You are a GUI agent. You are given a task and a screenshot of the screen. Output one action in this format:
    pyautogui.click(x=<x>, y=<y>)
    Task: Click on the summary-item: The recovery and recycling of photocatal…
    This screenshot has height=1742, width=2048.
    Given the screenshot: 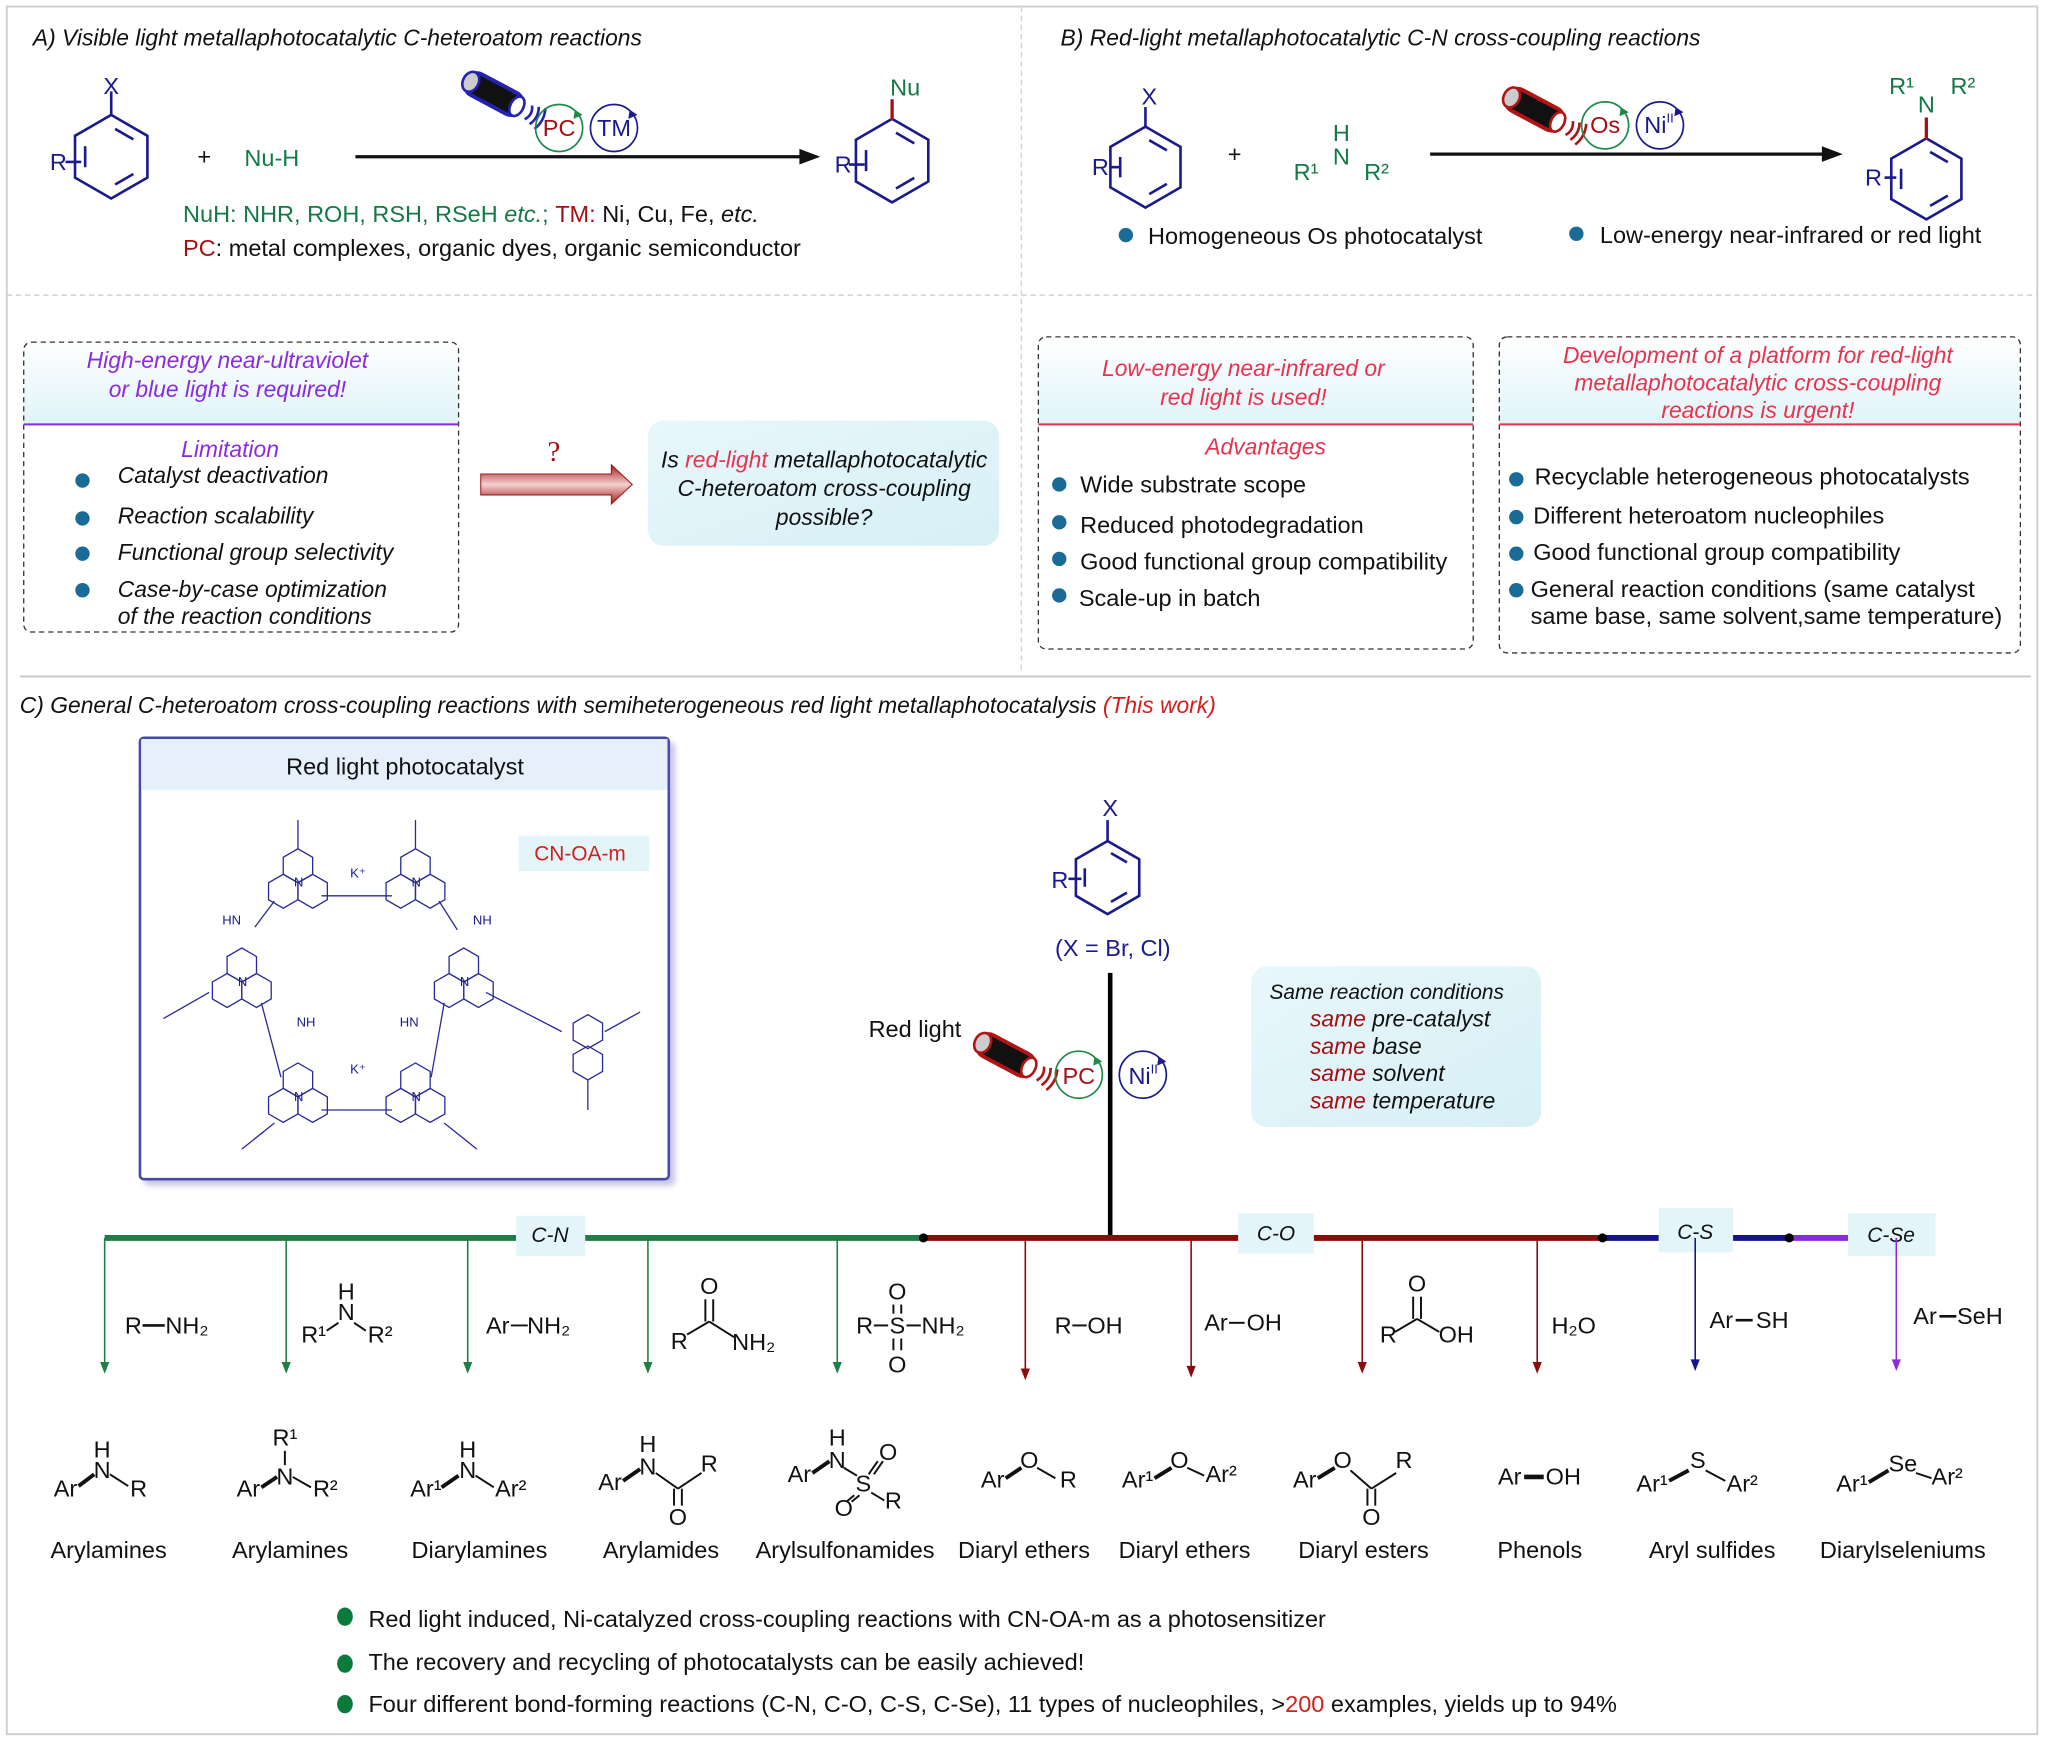 What is the action you would take?
    pyautogui.click(x=726, y=1662)
    